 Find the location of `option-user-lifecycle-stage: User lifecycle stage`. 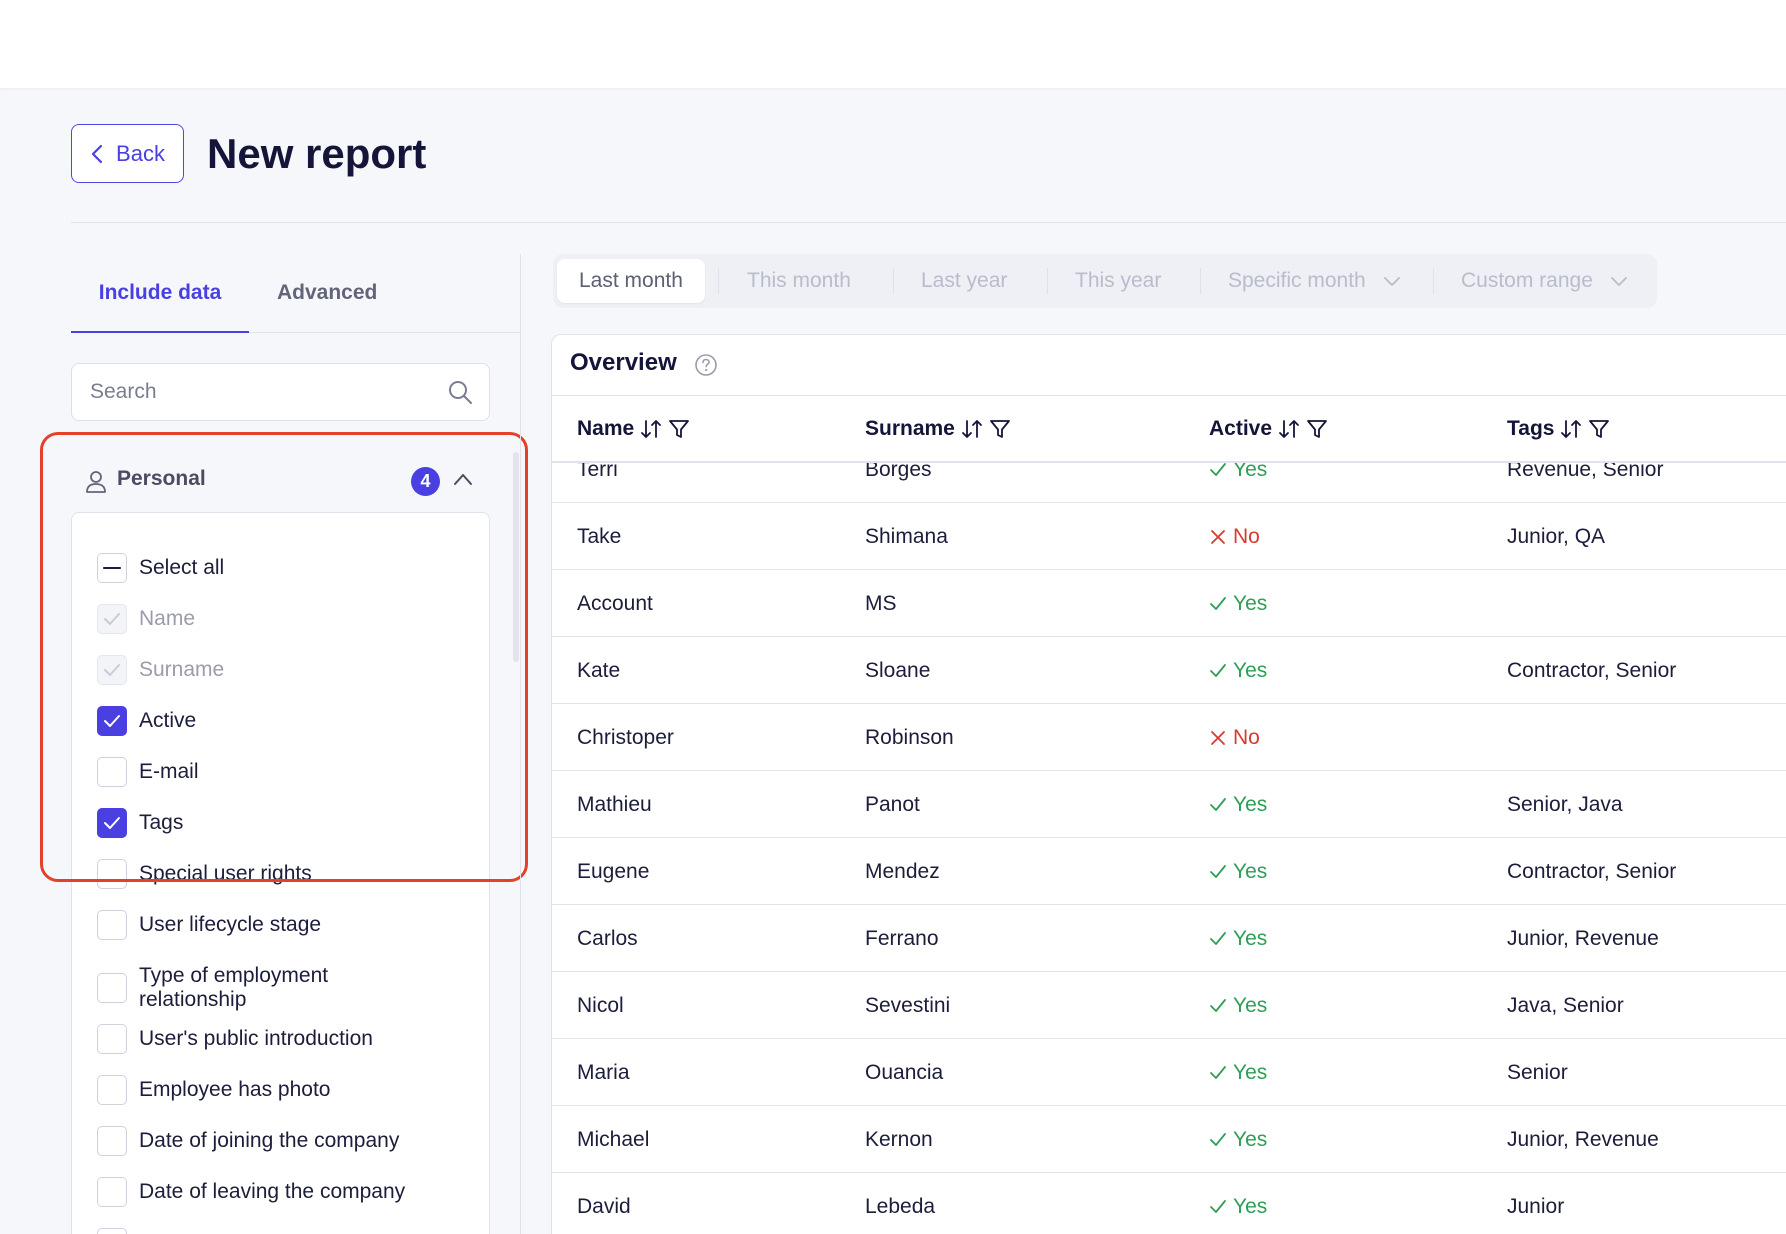

option-user-lifecycle-stage: User lifecycle stage is located at coordinates (209, 925).